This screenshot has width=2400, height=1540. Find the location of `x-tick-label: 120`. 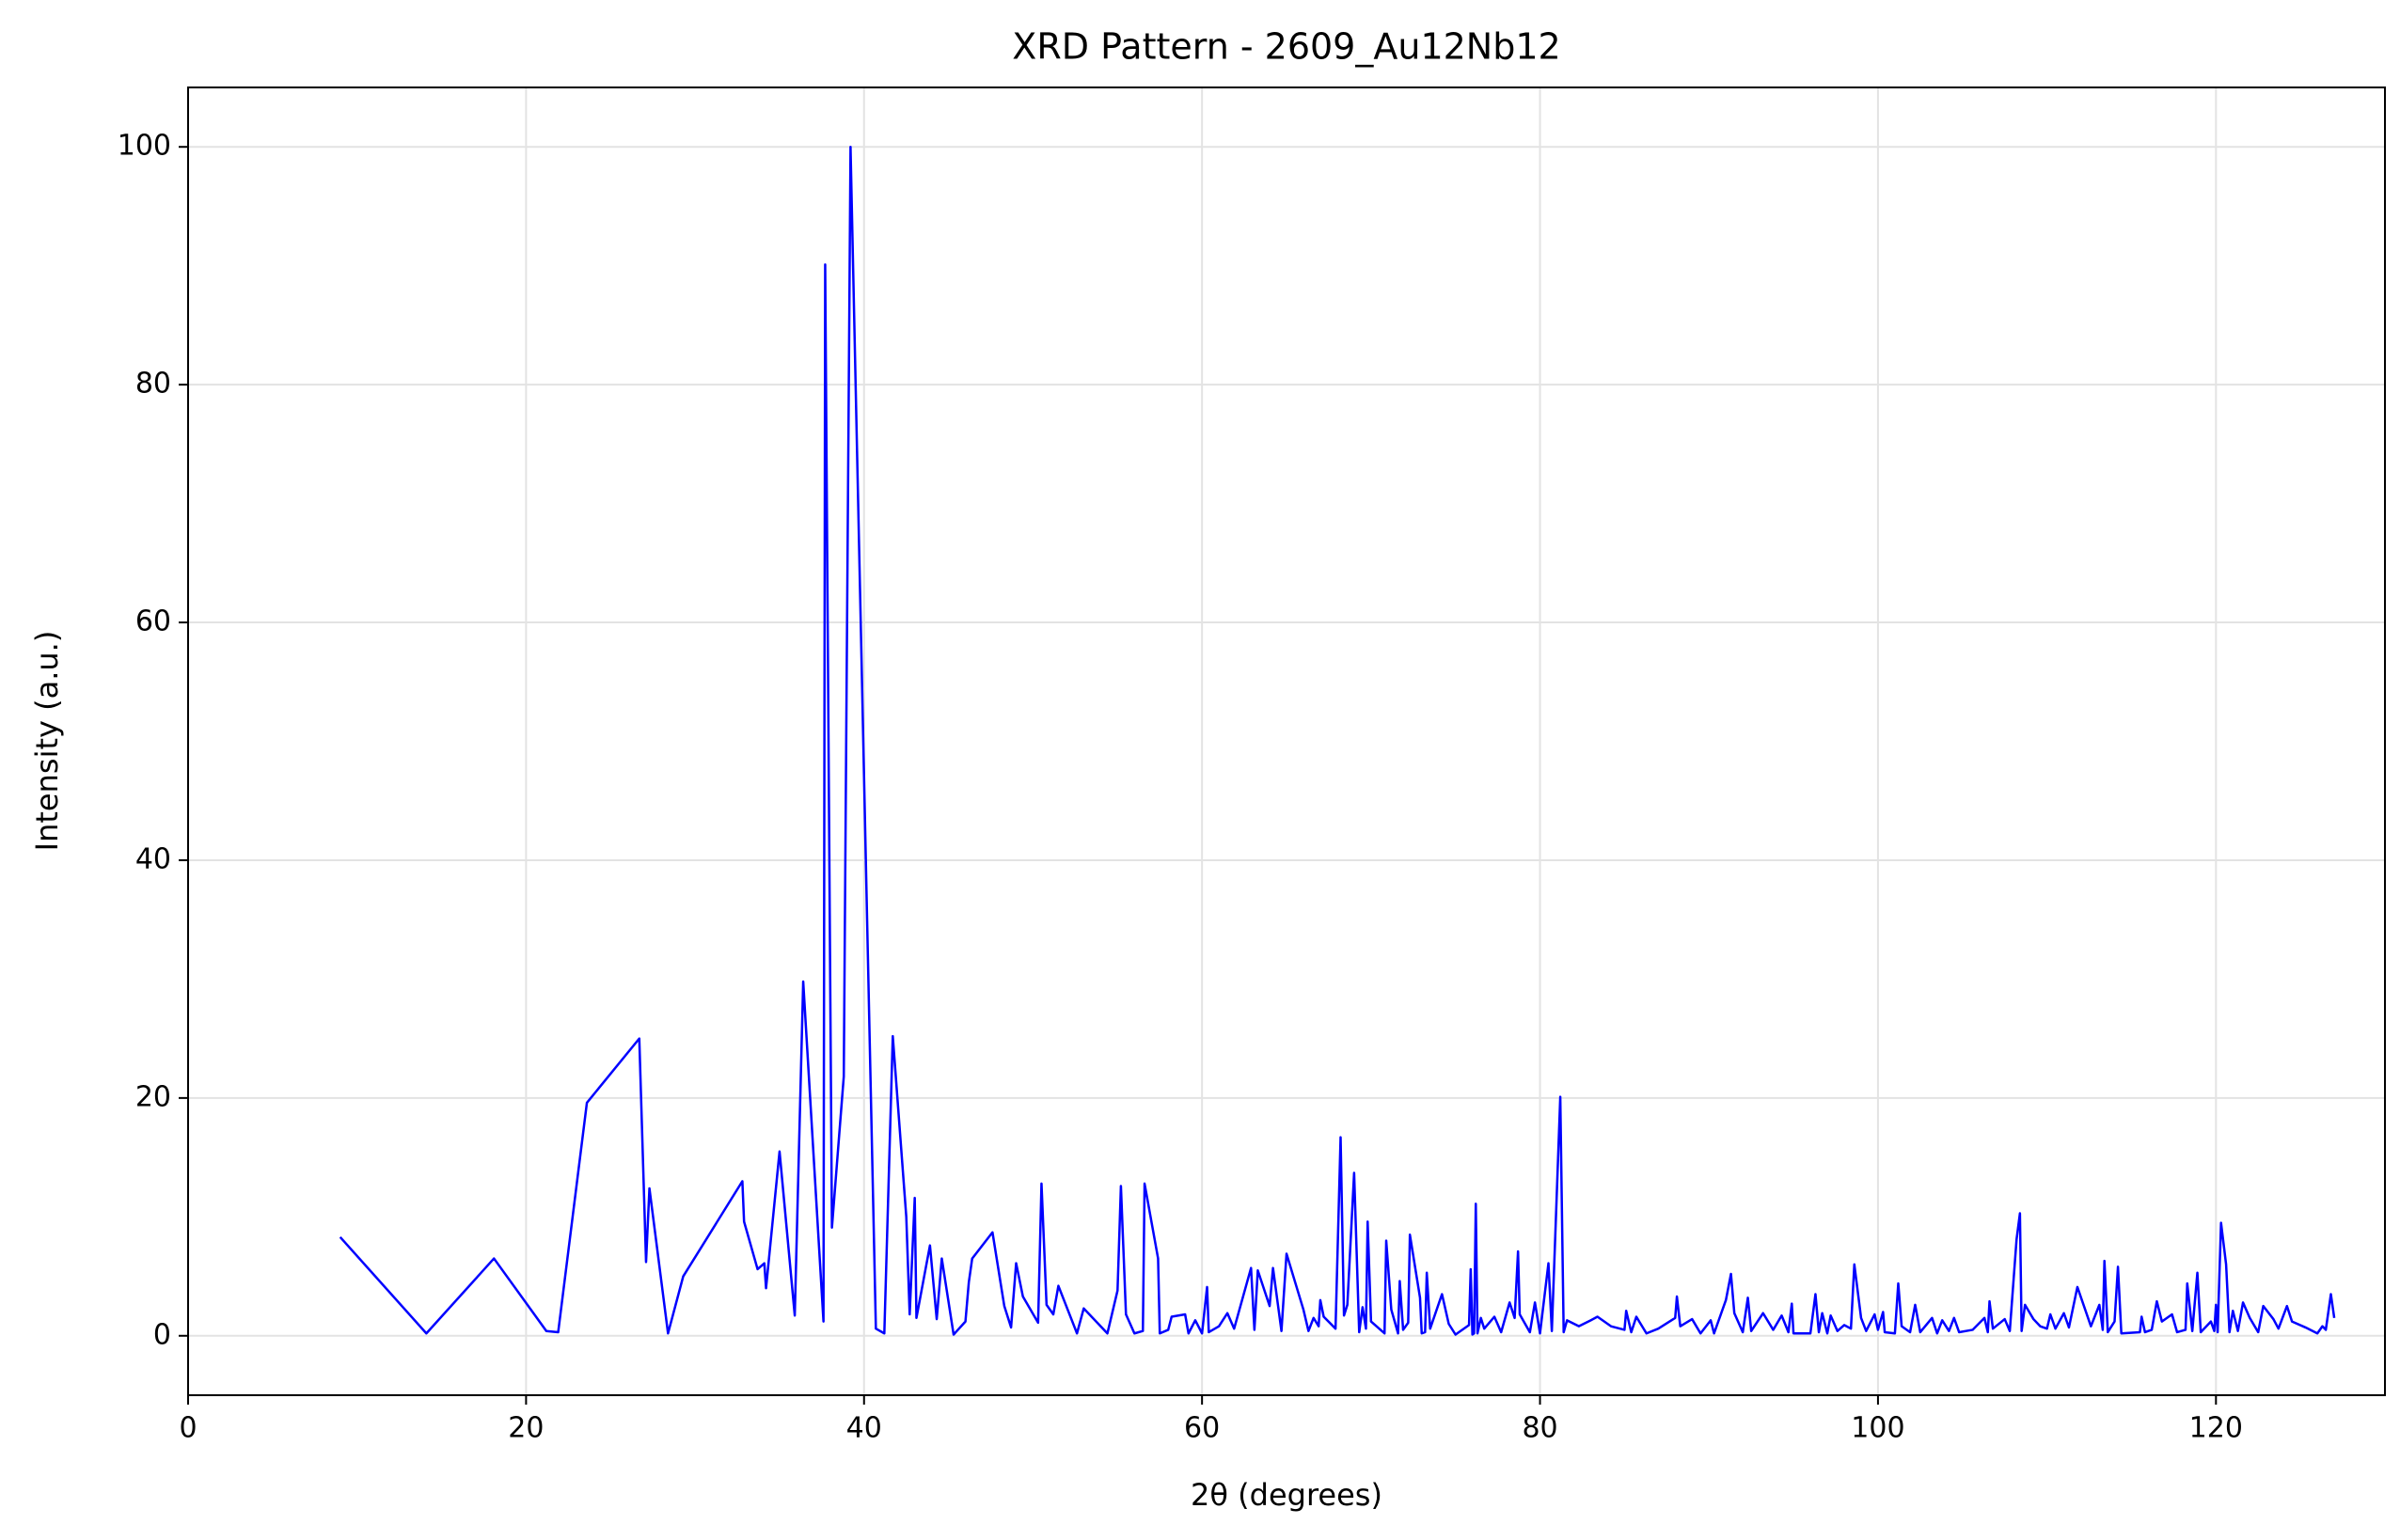

x-tick-label: 120 is located at coordinates (2216, 1428).